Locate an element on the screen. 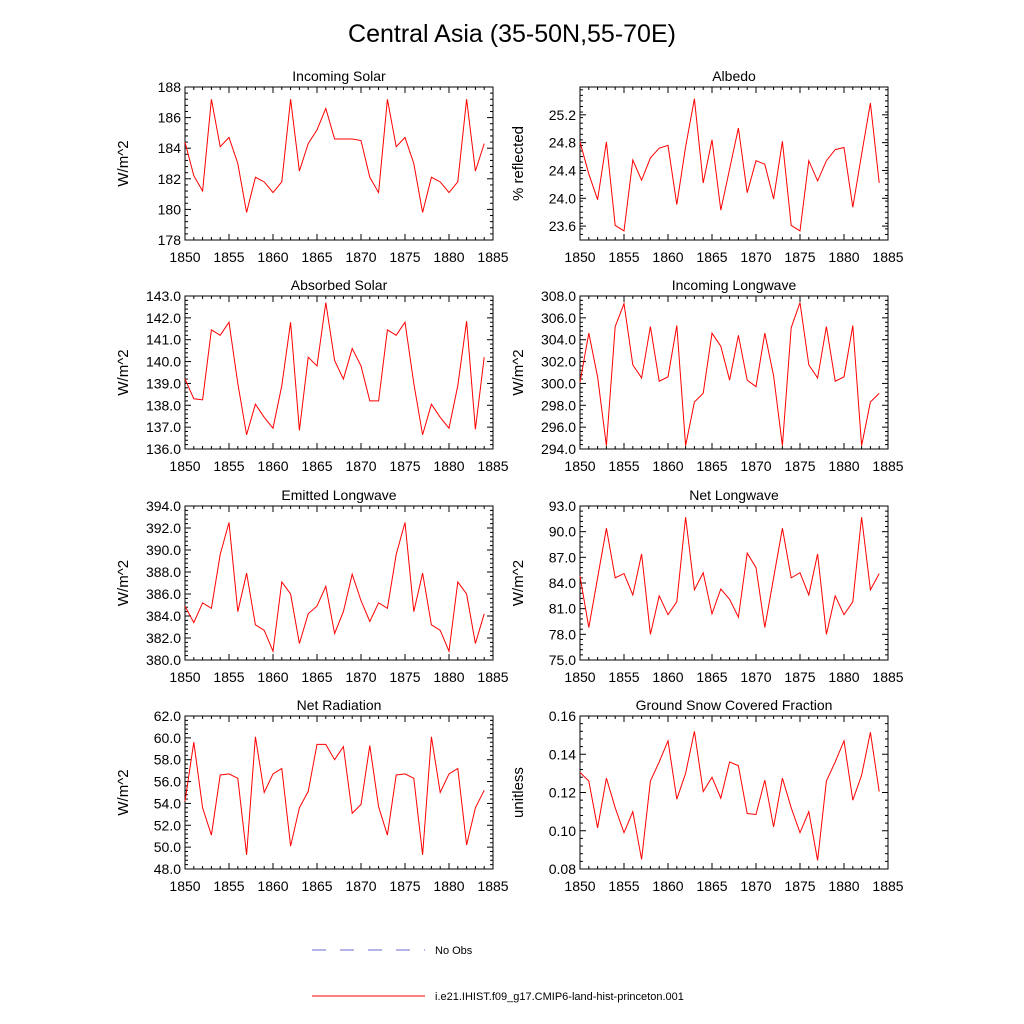 The image size is (1024, 1024). y-tick-label: 48.0 is located at coordinates (167, 869).